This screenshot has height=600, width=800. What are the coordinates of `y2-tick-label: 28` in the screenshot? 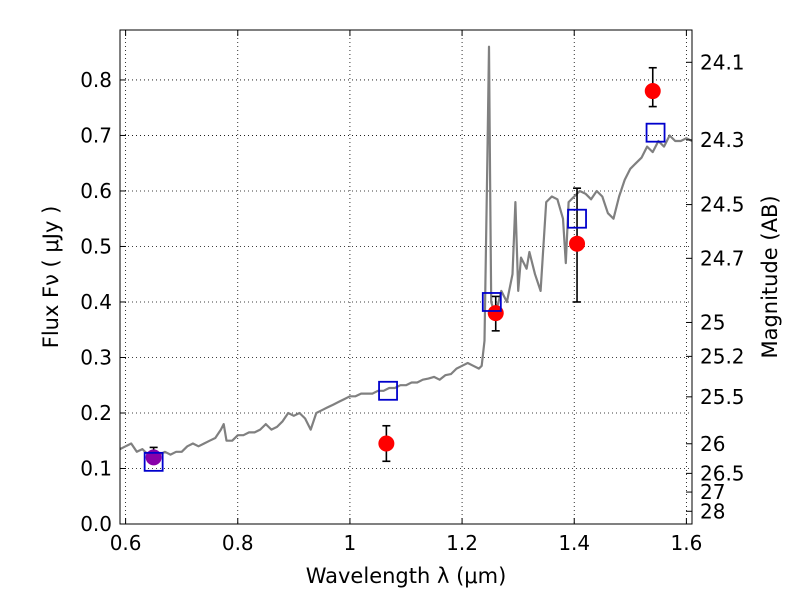 It's located at (712, 511).